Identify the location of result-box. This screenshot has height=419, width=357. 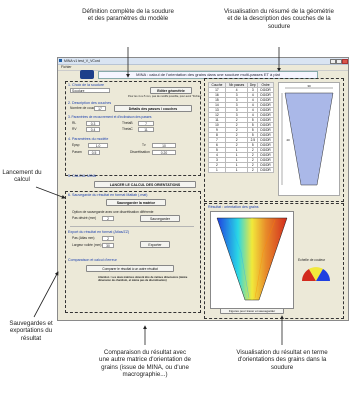
(274, 261).